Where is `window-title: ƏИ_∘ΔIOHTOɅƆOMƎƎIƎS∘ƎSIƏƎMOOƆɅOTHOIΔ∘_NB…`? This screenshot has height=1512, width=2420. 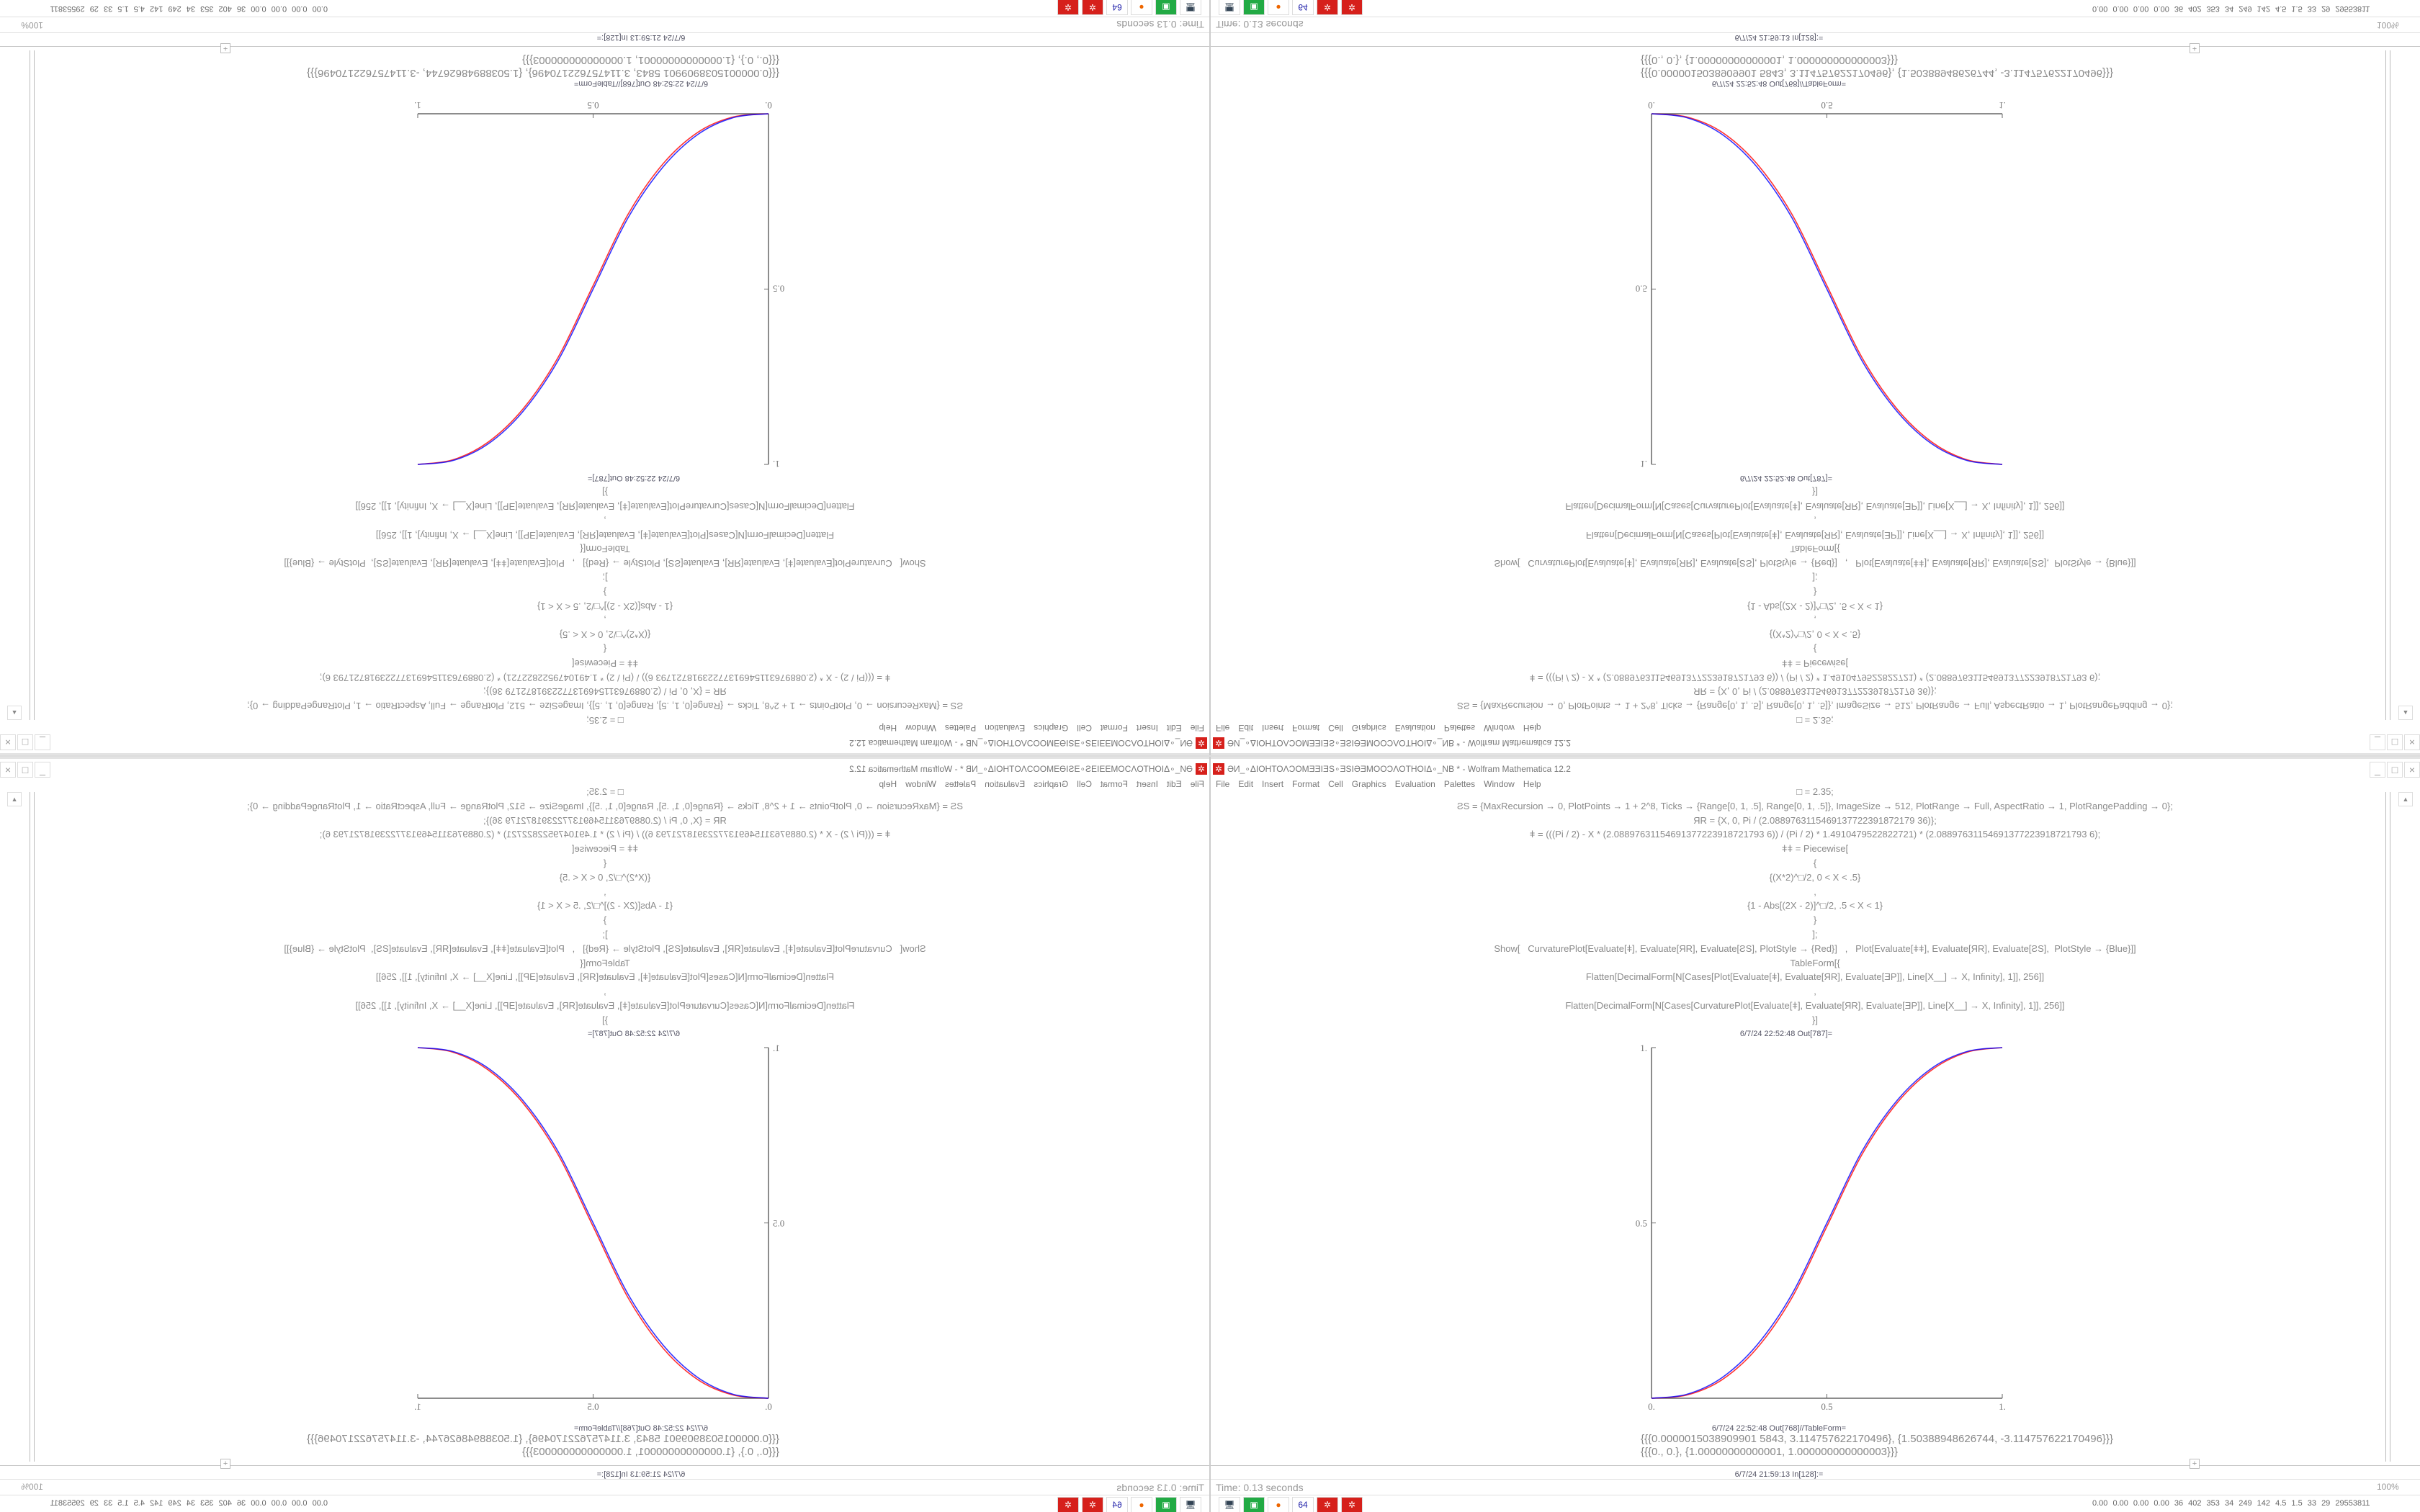
window-title: ƏИ_∘ΔIOHTOɅƆOMƎƎIƎS∘ƎSIƏƎMOOƆɅOTHOIΔ∘_NB… is located at coordinates (1399, 769).